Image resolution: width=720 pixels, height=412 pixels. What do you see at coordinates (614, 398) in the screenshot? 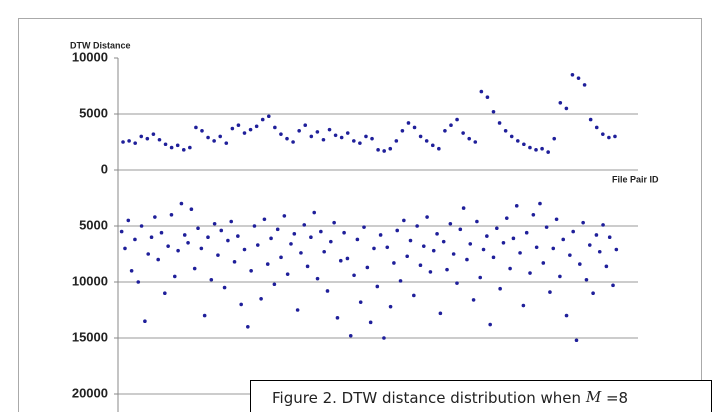
I see `caption-text: =8` at bounding box center [614, 398].